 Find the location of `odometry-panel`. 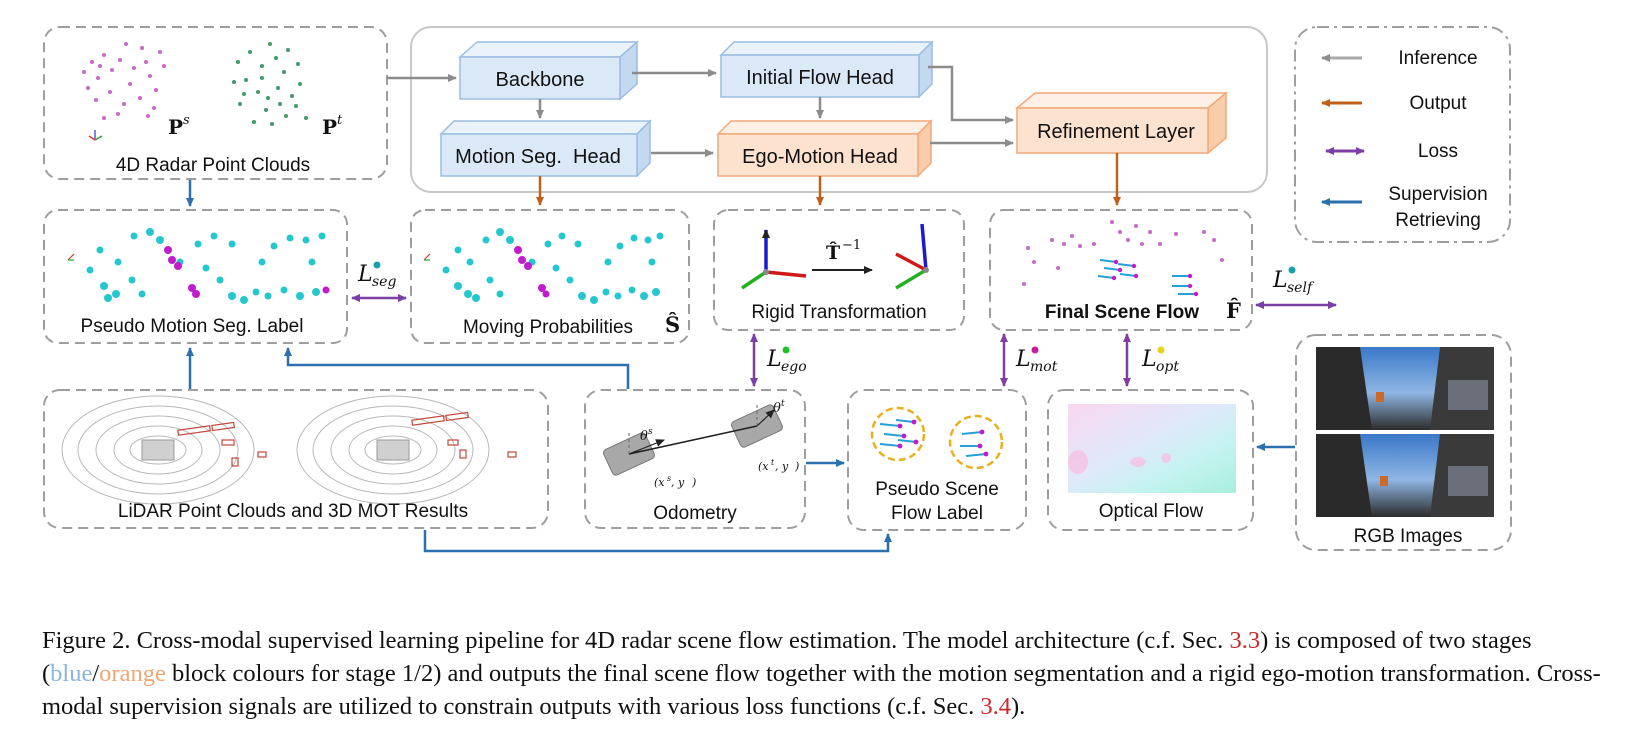

odometry-panel is located at coordinates (695, 459).